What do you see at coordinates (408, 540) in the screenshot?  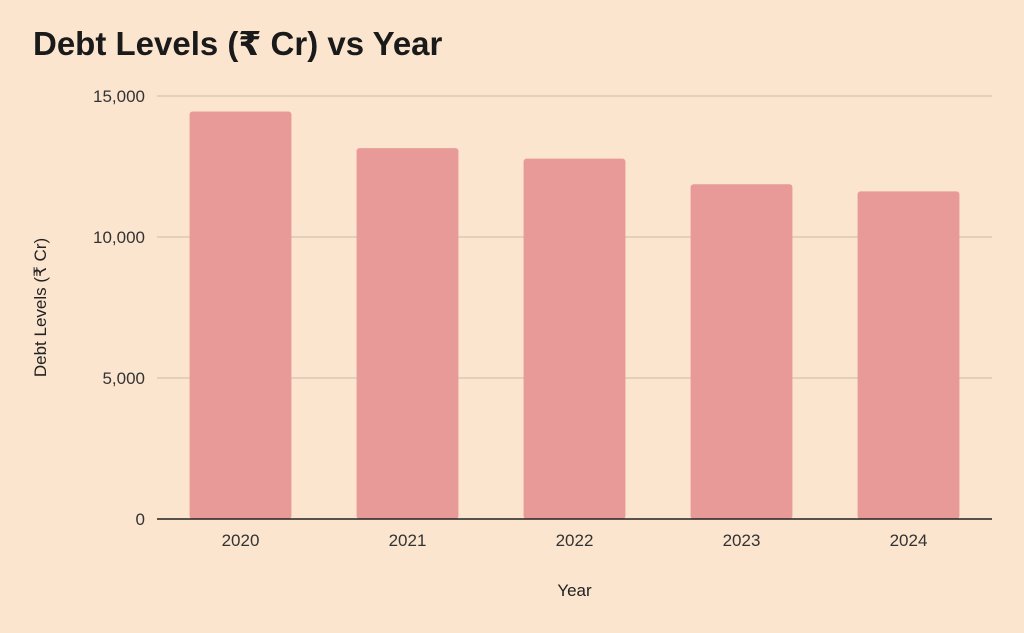 I see `x-tick-label: 2021` at bounding box center [408, 540].